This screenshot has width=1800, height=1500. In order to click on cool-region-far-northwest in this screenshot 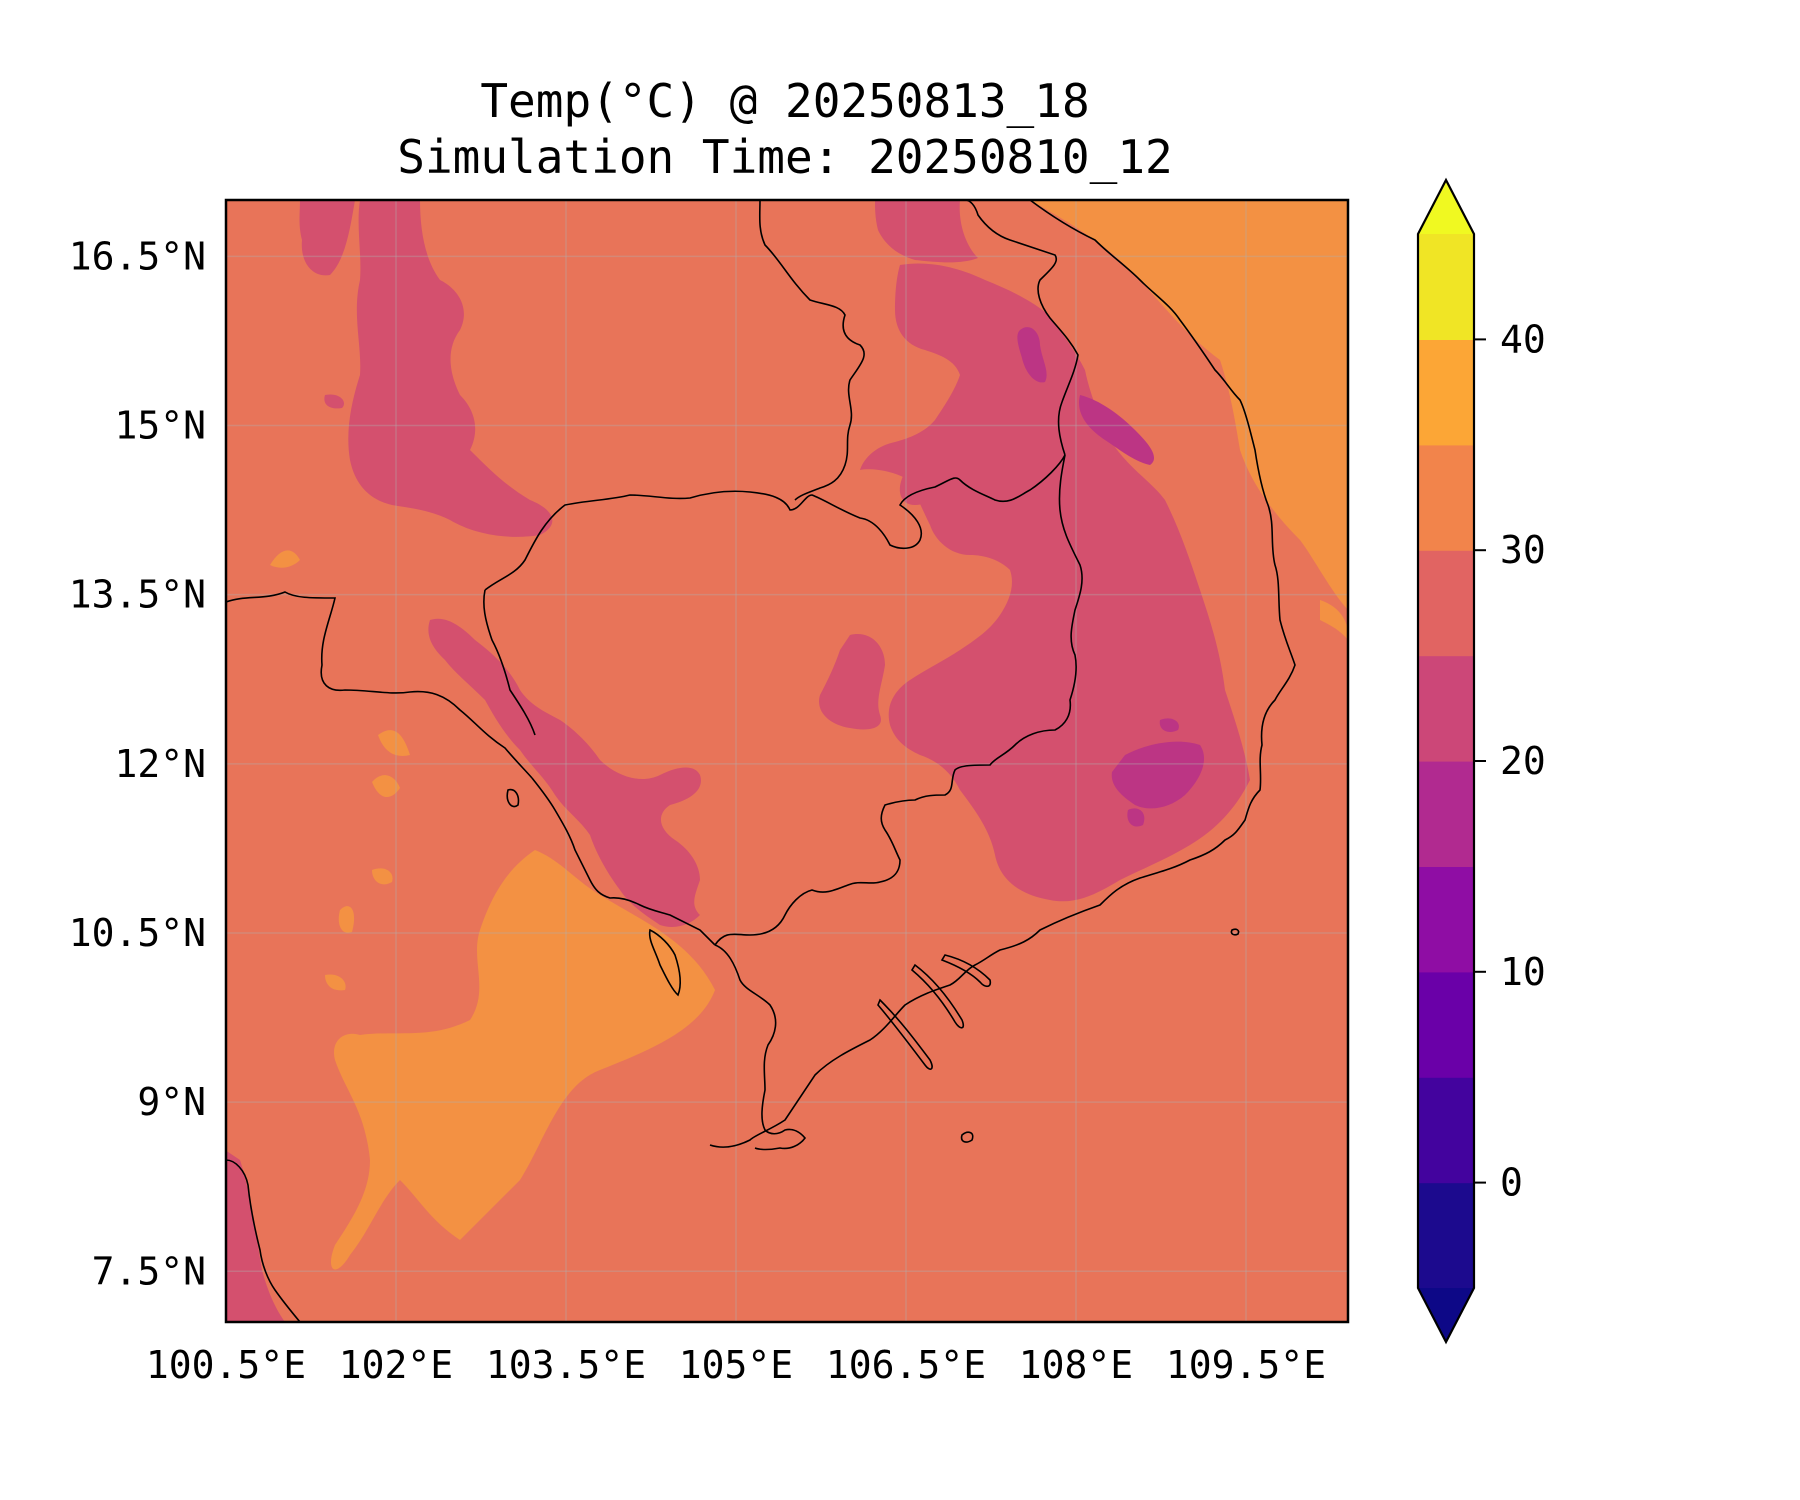, I will do `click(327, 238)`.